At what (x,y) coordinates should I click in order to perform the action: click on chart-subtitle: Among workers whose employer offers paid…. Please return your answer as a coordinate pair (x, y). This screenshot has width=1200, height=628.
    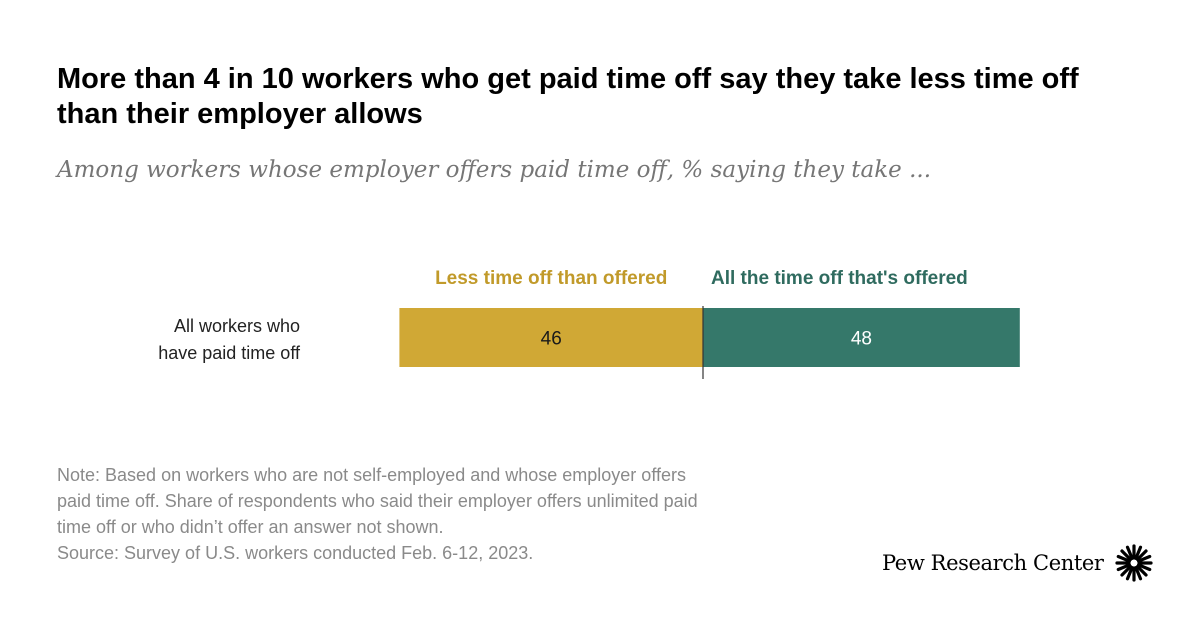
    Looking at the image, I should click on (494, 170).